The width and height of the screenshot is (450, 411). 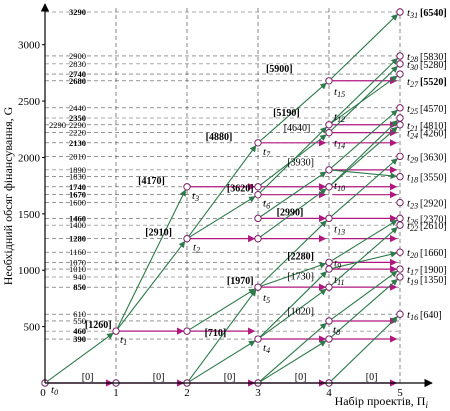 I want to click on state-label-index: 29, so click(x=414, y=159).